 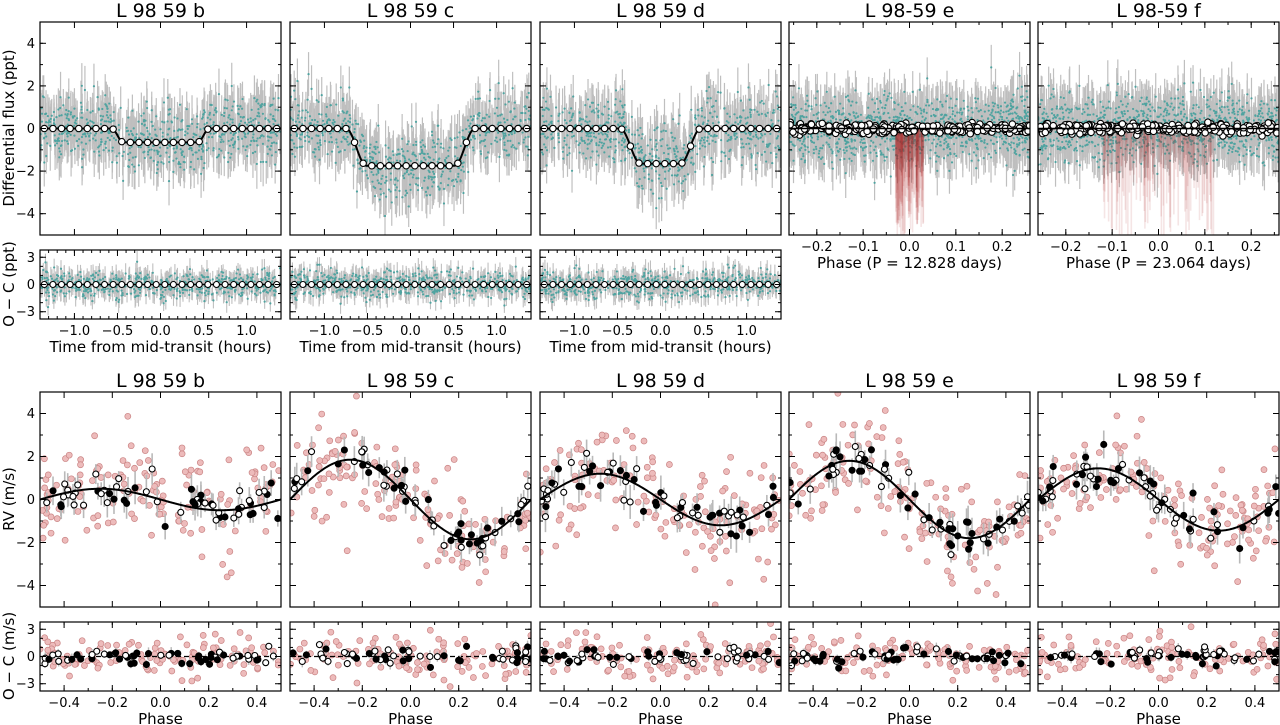 What do you see at coordinates (25, 214) in the screenshot?
I see `y-tick-label: −4` at bounding box center [25, 214].